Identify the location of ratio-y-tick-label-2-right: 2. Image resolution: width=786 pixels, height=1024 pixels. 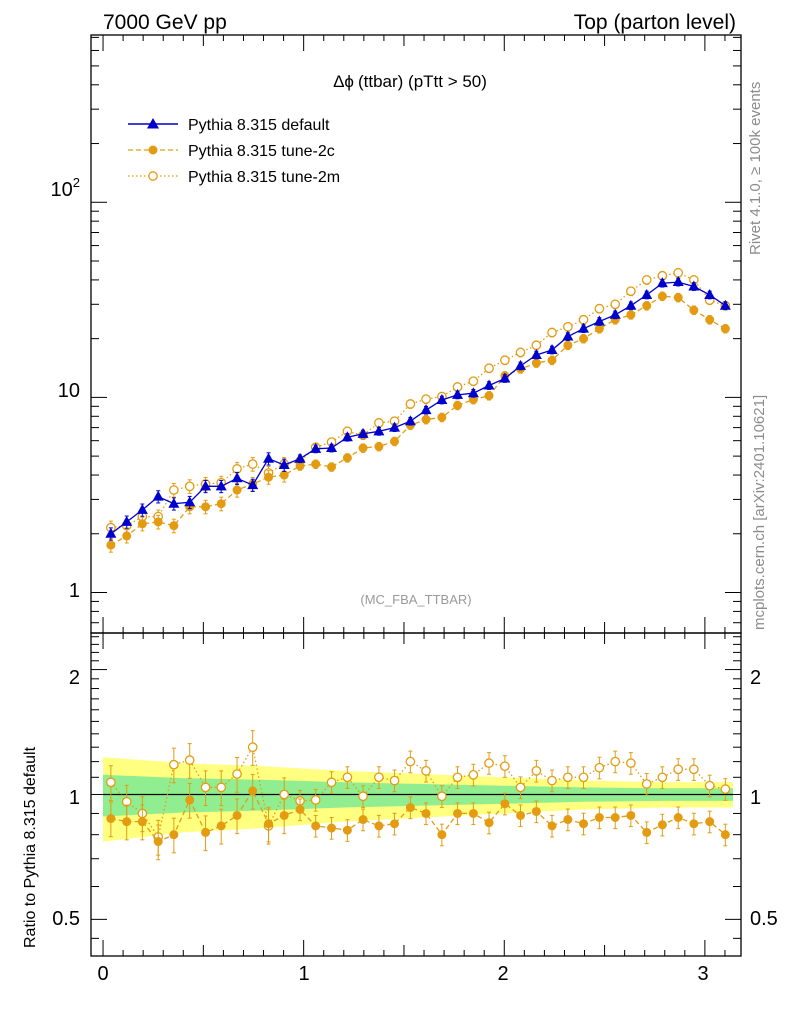
(755, 678).